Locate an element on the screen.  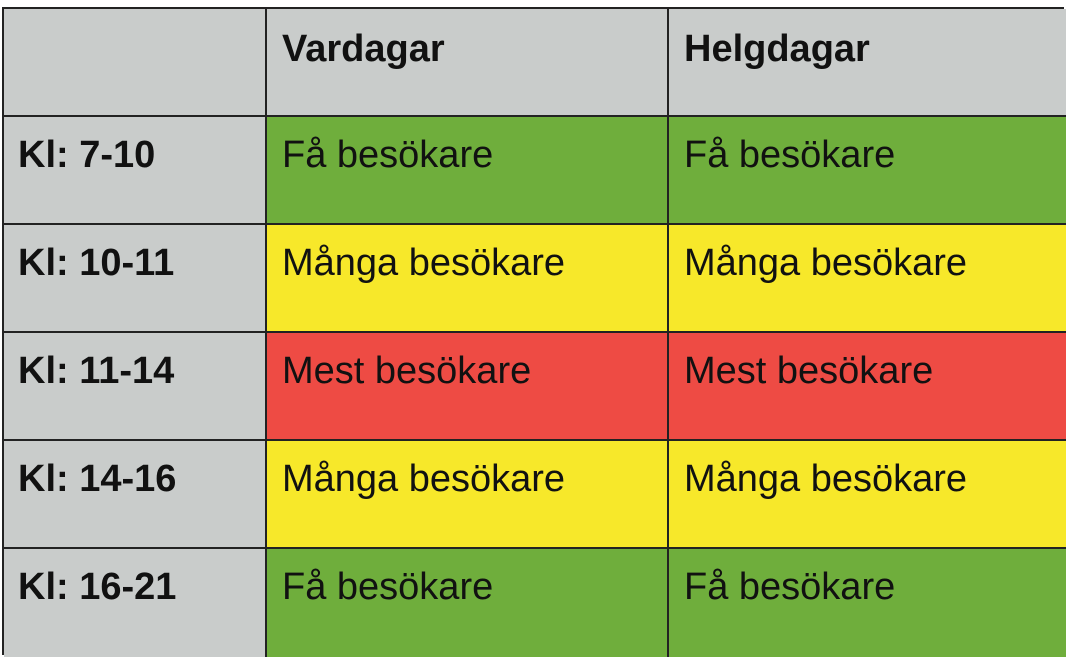
row-time-label: Kl: 10-11 is located at coordinates (135, 279).